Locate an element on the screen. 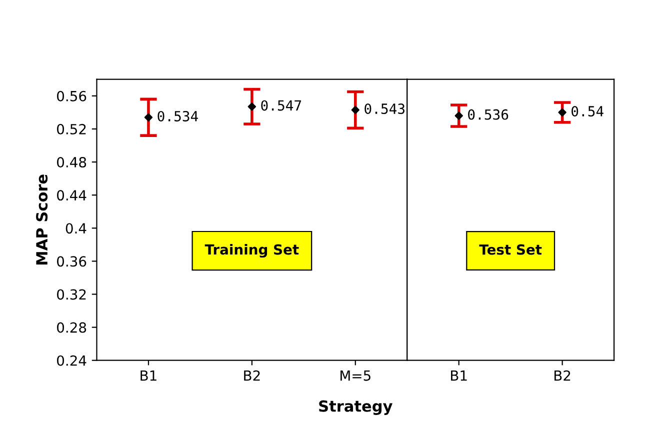 Image resolution: width=645 pixels, height=429 pixels. y-tick-label: 0.56 is located at coordinates (71, 96).